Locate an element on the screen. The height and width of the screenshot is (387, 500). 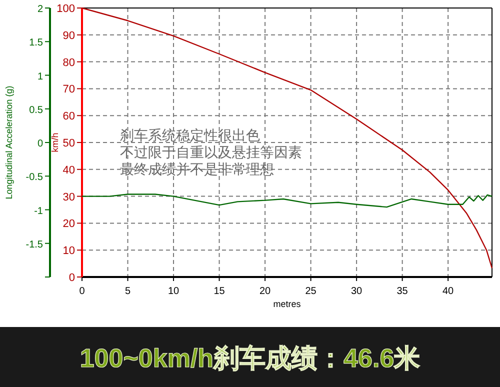
y-tick-label: 0 is located at coordinates (40, 144).